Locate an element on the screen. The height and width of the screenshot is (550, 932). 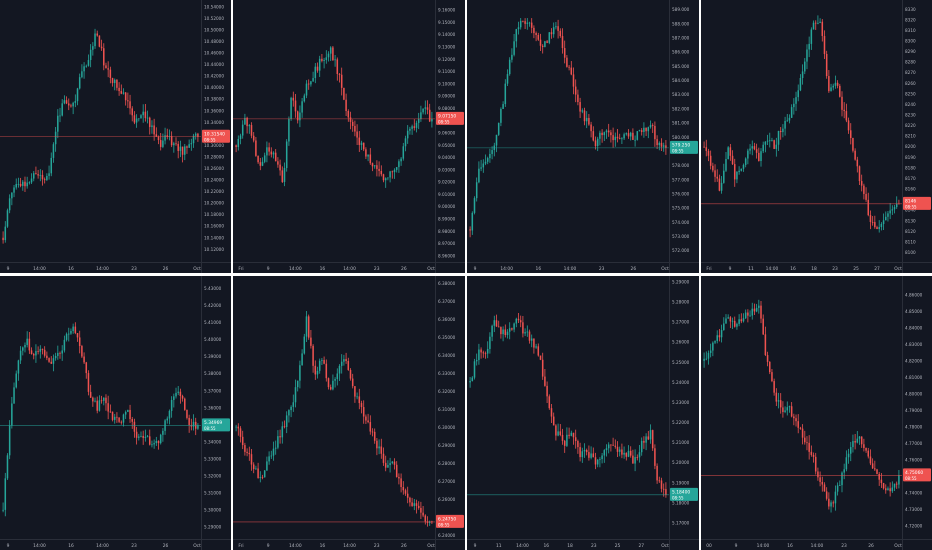
y-tick-label: 8330 is located at coordinates (910, 9).